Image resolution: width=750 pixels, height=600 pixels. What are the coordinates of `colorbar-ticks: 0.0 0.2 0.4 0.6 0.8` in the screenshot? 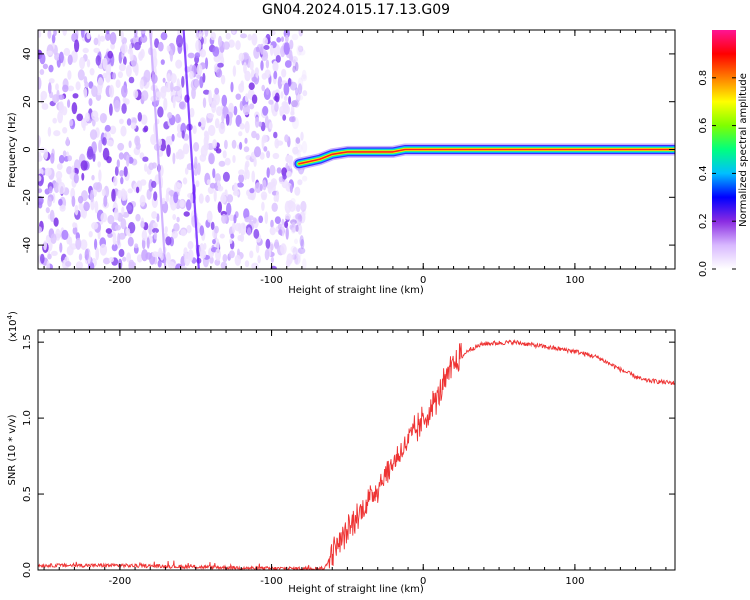 It's located at (717, 173).